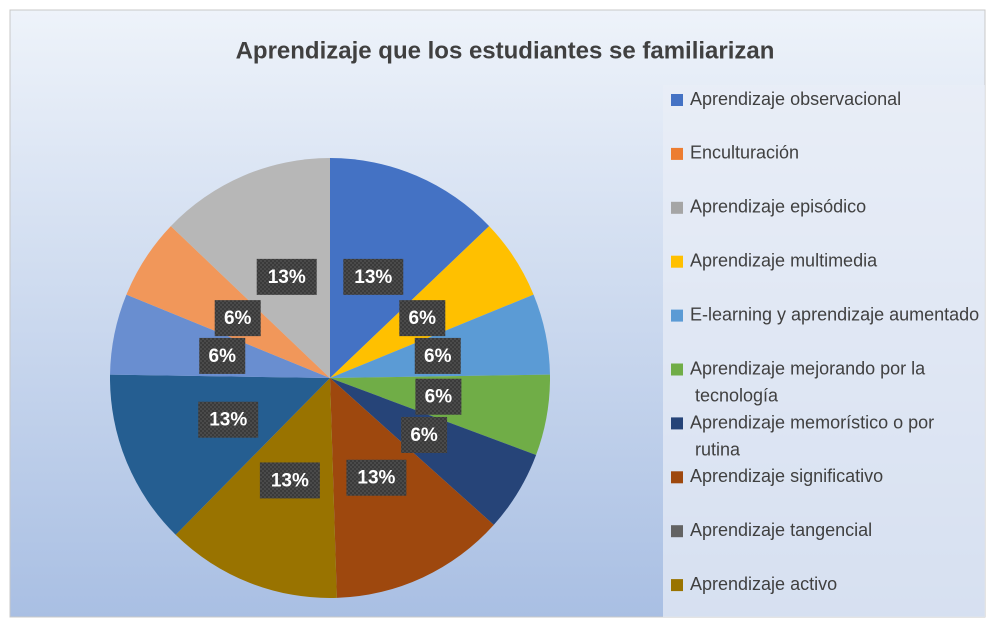 Image resolution: width=987 pixels, height=624 pixels. Describe the element at coordinates (763, 584) in the screenshot. I see `legend-label: Aprendizaje activo` at that location.